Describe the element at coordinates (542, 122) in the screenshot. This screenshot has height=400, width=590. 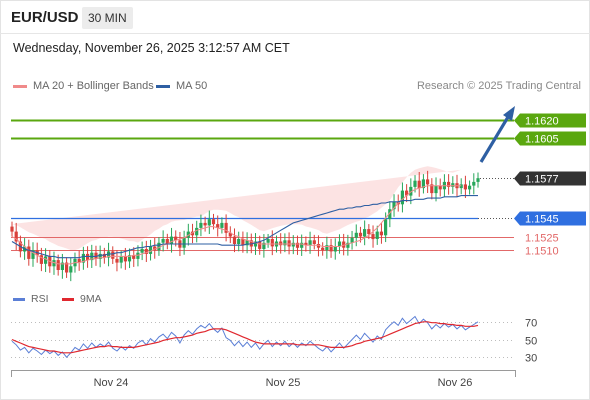
I see `resistance-tag-label-0: 1.1620` at that location.